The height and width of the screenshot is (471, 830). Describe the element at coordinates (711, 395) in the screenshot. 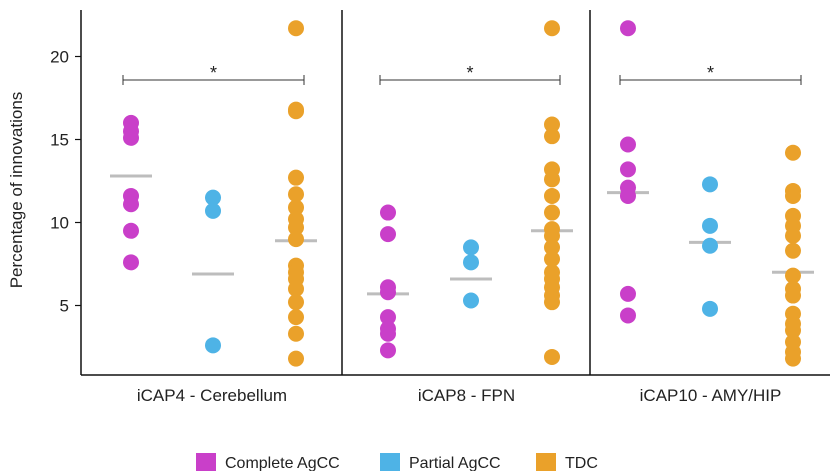

I see `panel-label: iCAP10 - AMY/HIP` at that location.